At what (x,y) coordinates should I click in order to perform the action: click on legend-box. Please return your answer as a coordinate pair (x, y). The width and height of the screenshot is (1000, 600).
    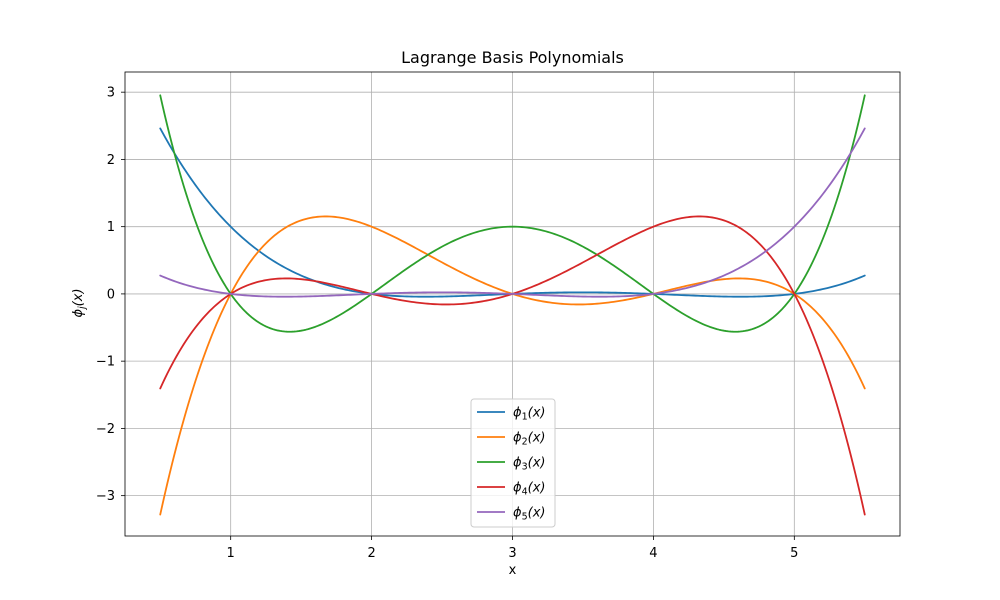
    Looking at the image, I should click on (513, 463).